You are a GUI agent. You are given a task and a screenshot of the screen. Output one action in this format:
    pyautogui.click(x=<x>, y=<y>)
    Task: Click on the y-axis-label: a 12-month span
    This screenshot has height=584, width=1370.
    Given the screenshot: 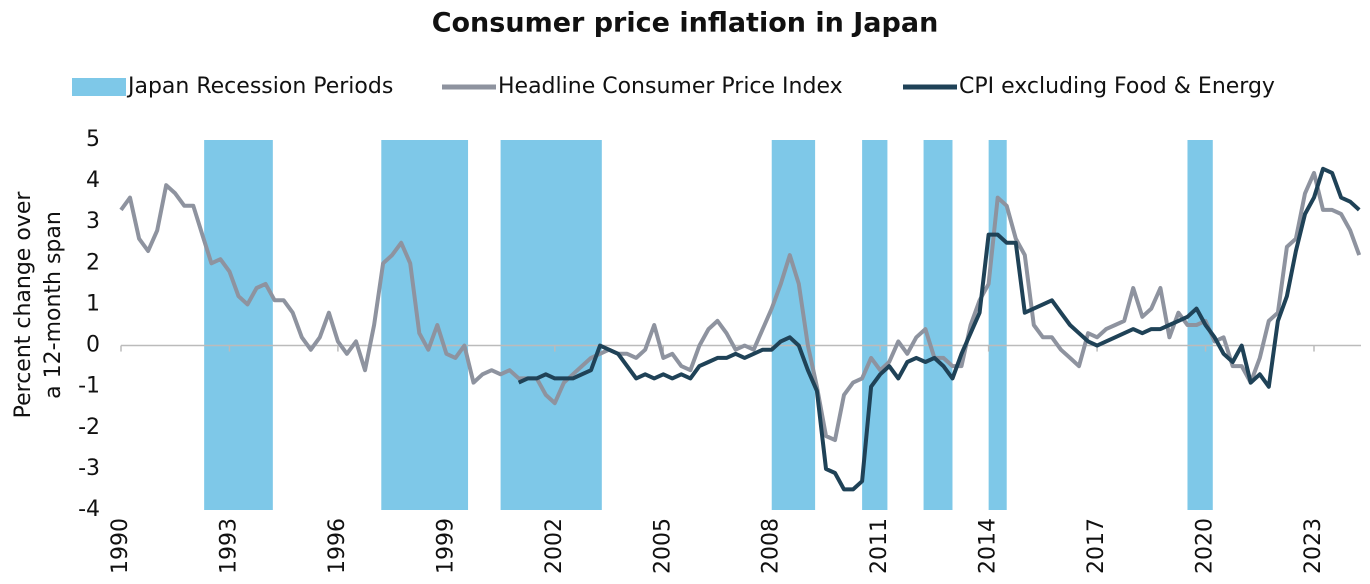 What is the action you would take?
    pyautogui.click(x=53, y=305)
    